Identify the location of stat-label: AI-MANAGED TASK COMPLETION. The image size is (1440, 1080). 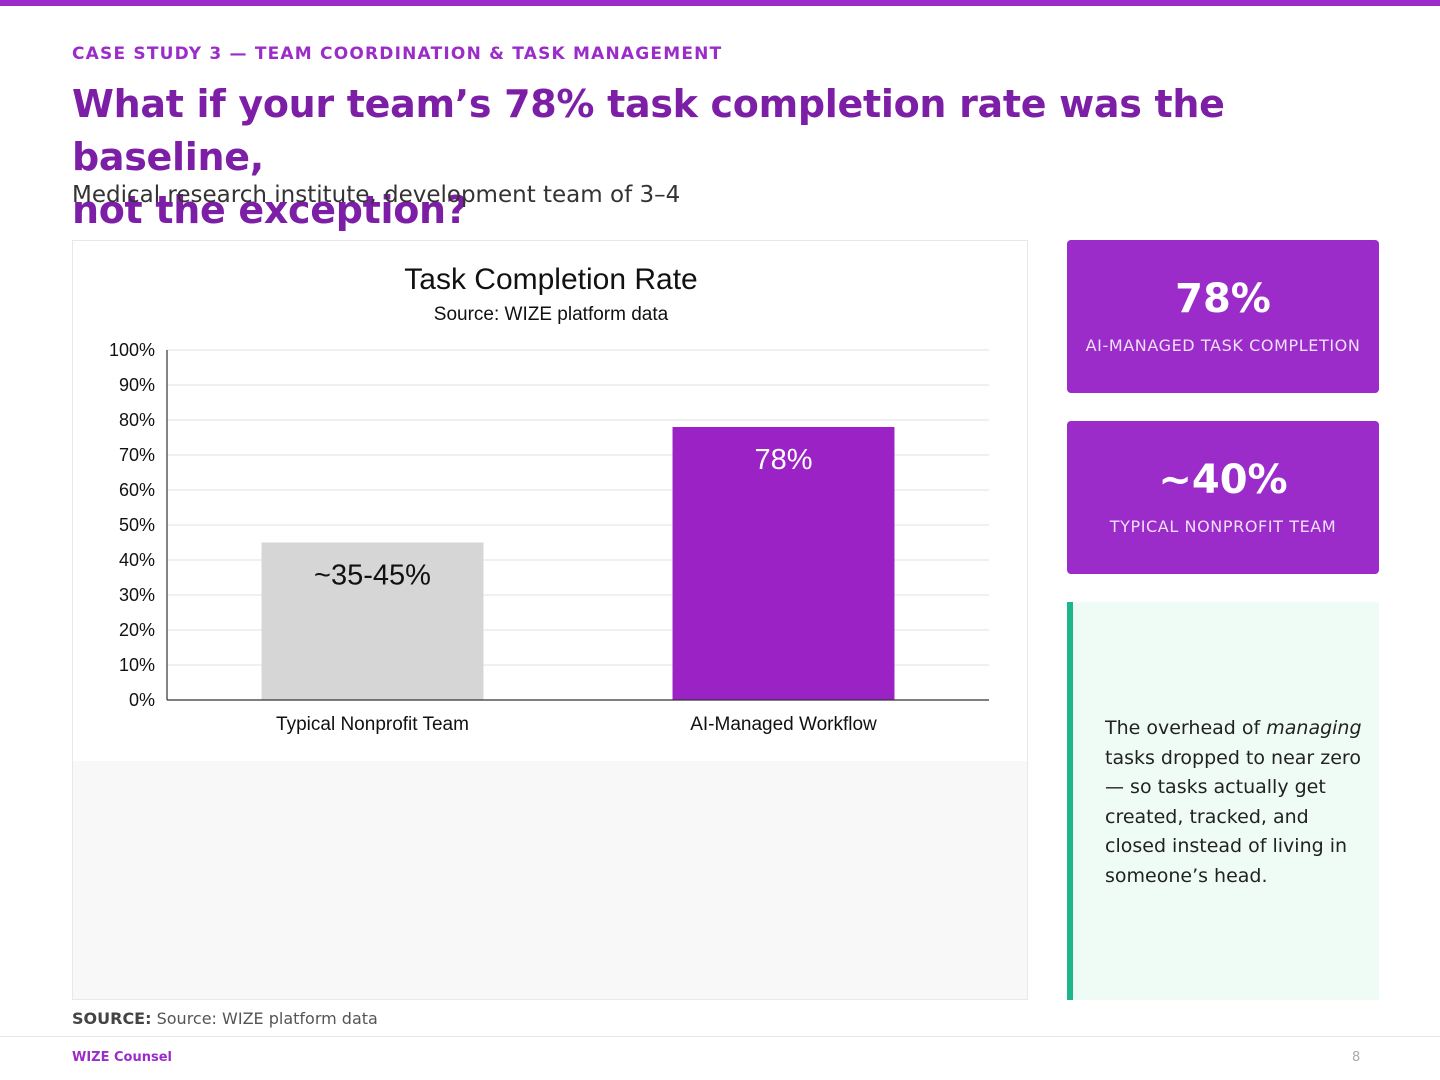
(1223, 345).